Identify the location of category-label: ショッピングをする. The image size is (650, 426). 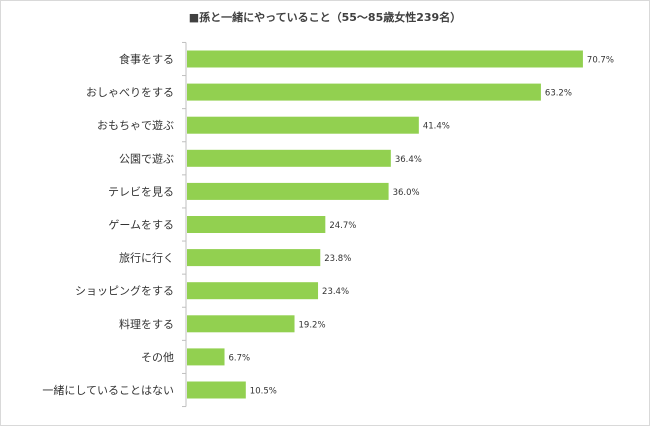
(124, 291).